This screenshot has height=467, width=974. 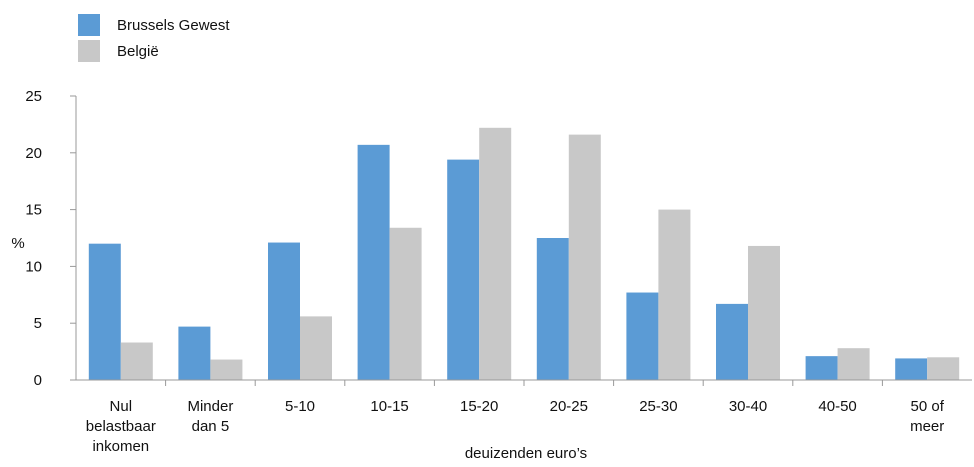 I want to click on x-tick-label: 30-40, so click(x=748, y=406).